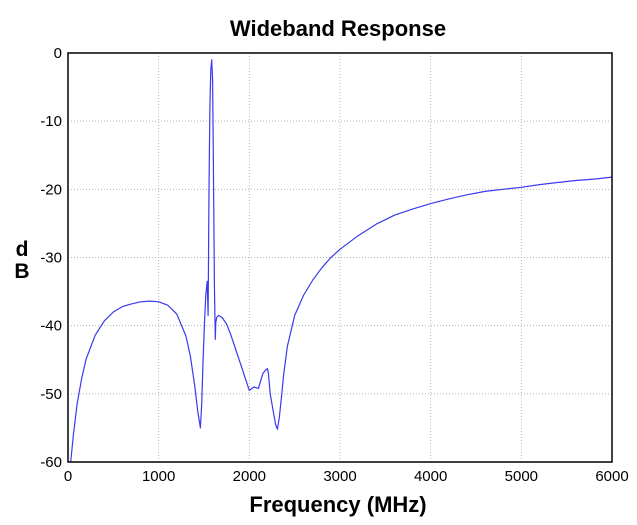  I want to click on chart-title: Wideband Response, so click(338, 28).